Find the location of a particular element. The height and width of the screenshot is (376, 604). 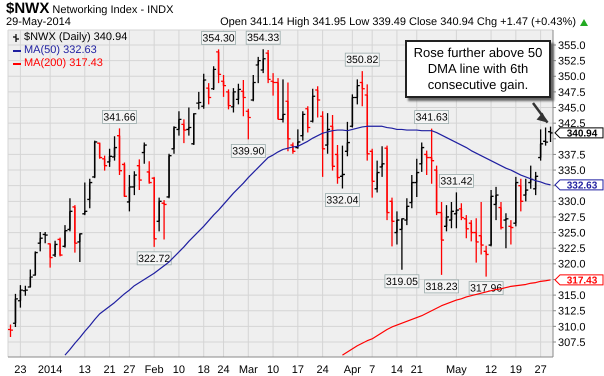

x-tick-label: 18 is located at coordinates (204, 370).